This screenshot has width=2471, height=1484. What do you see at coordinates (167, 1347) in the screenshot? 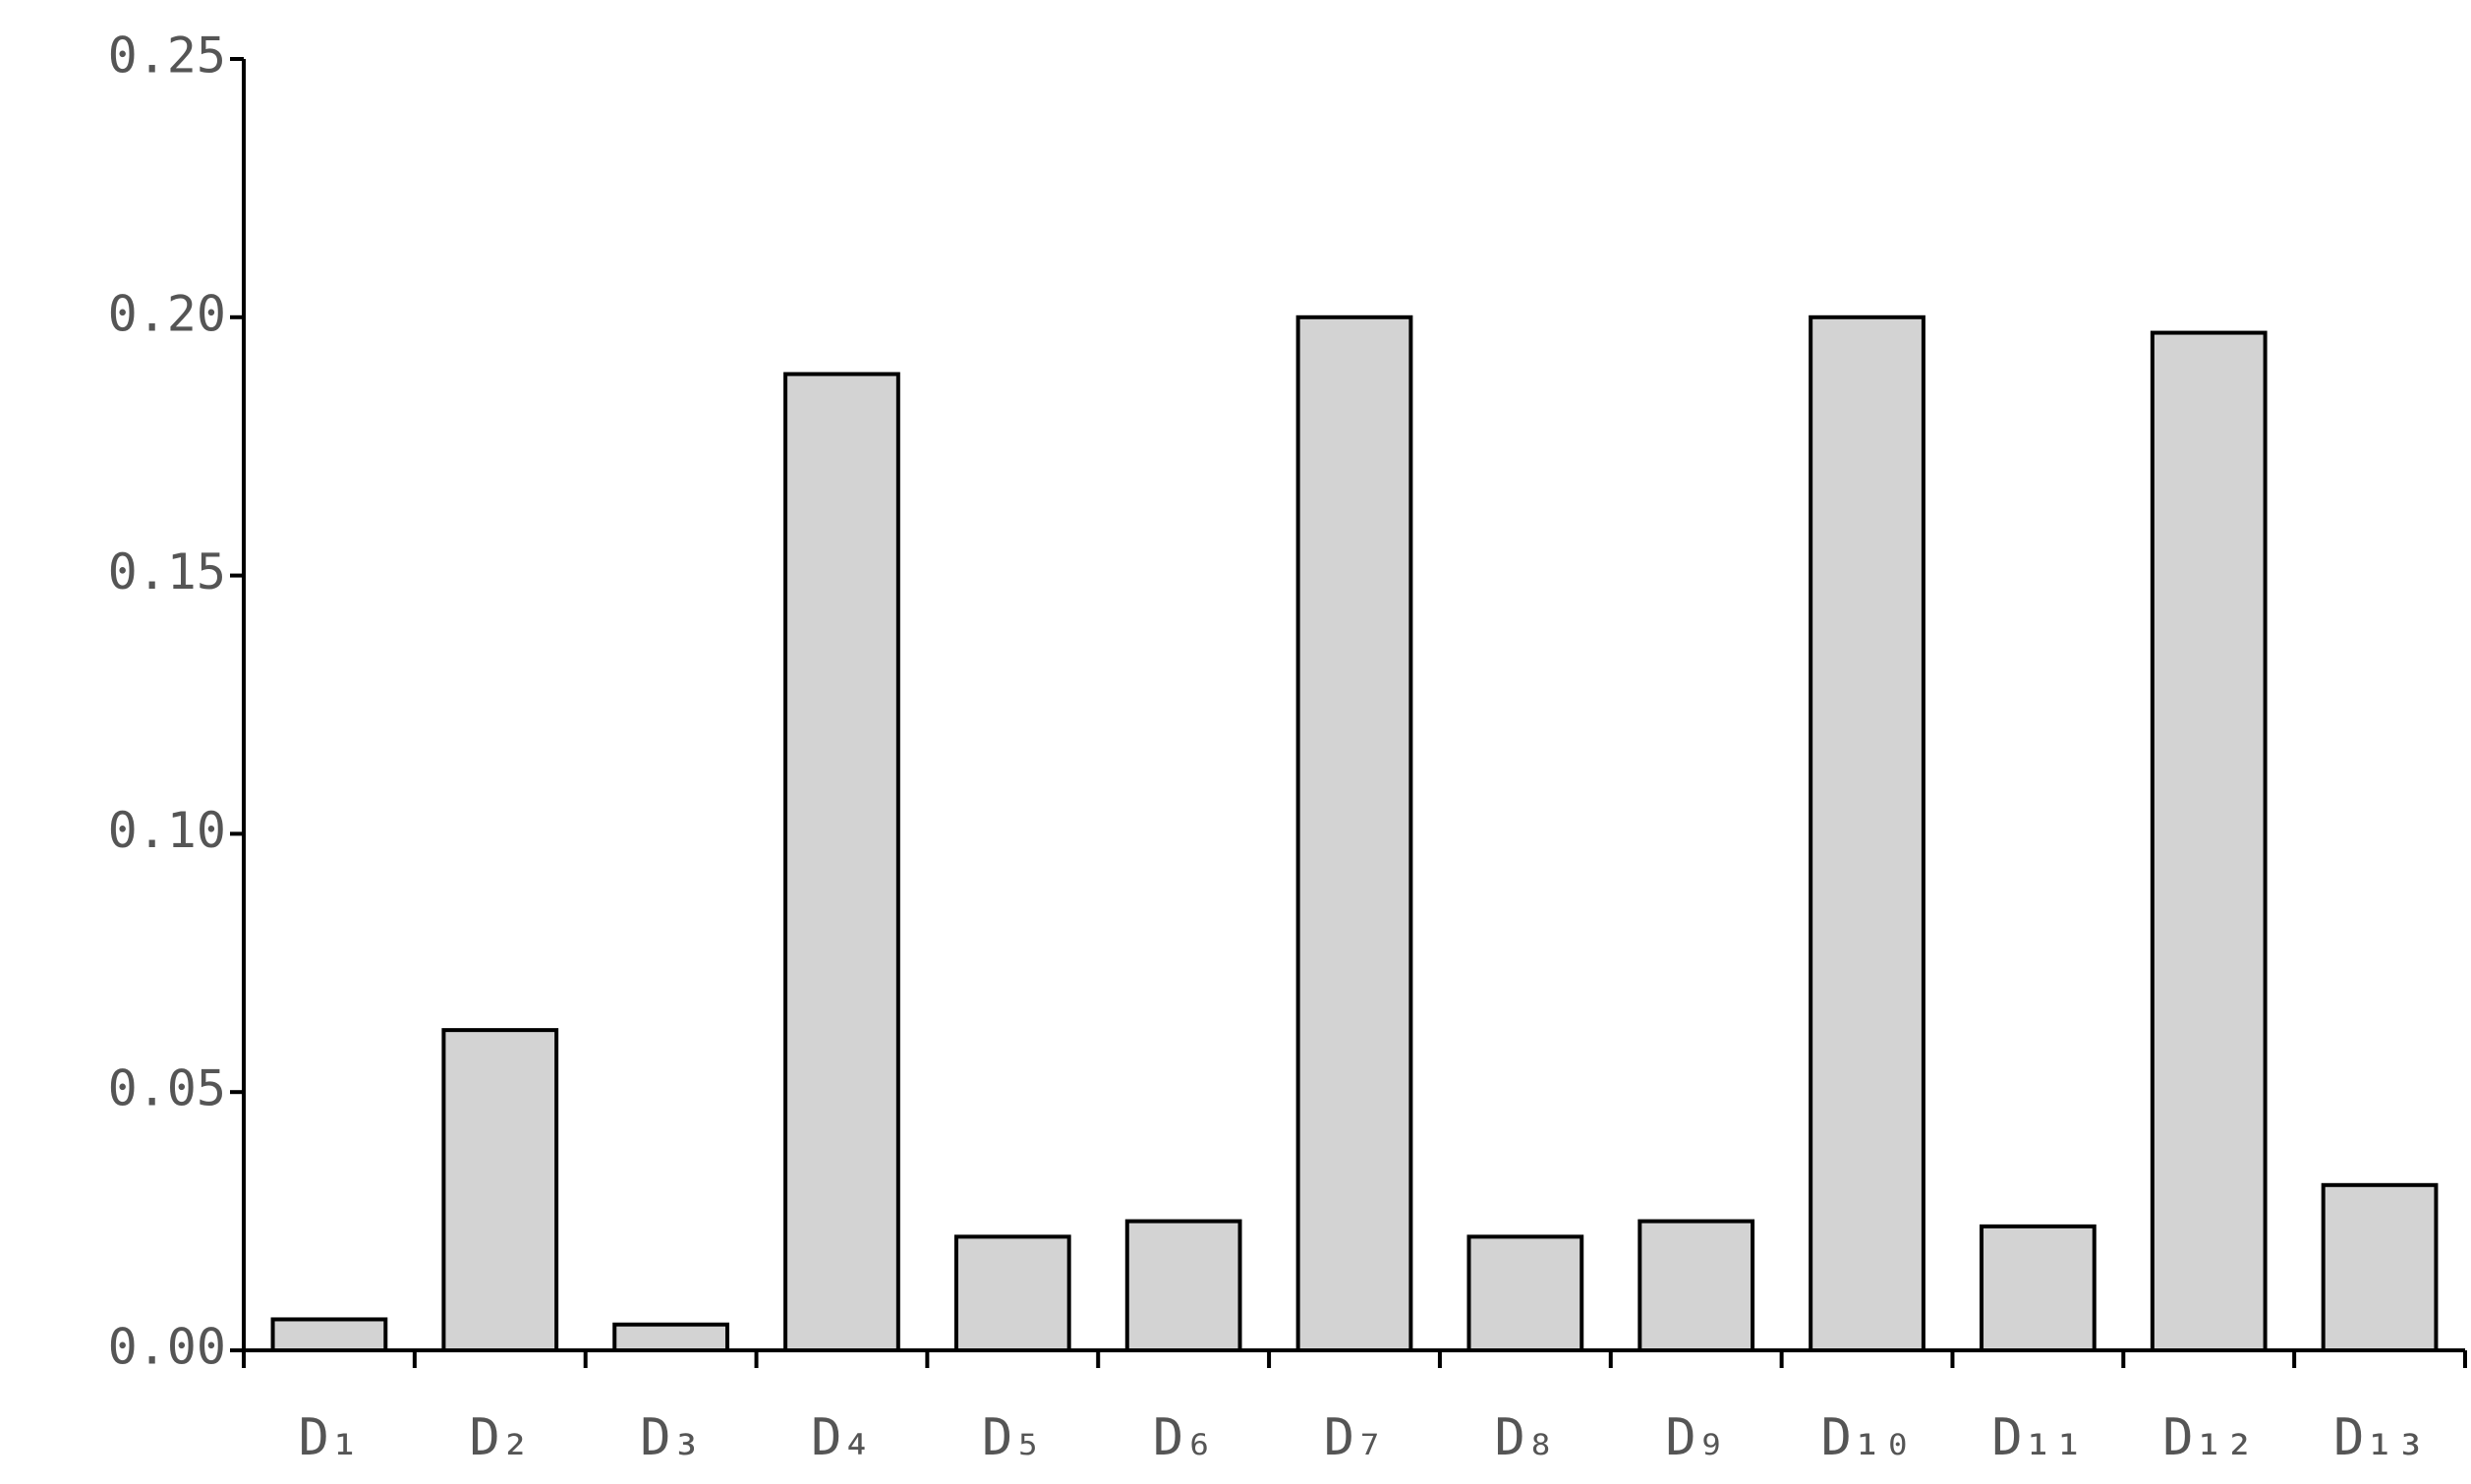
I see `y-tick-label: 0.00` at bounding box center [167, 1347].